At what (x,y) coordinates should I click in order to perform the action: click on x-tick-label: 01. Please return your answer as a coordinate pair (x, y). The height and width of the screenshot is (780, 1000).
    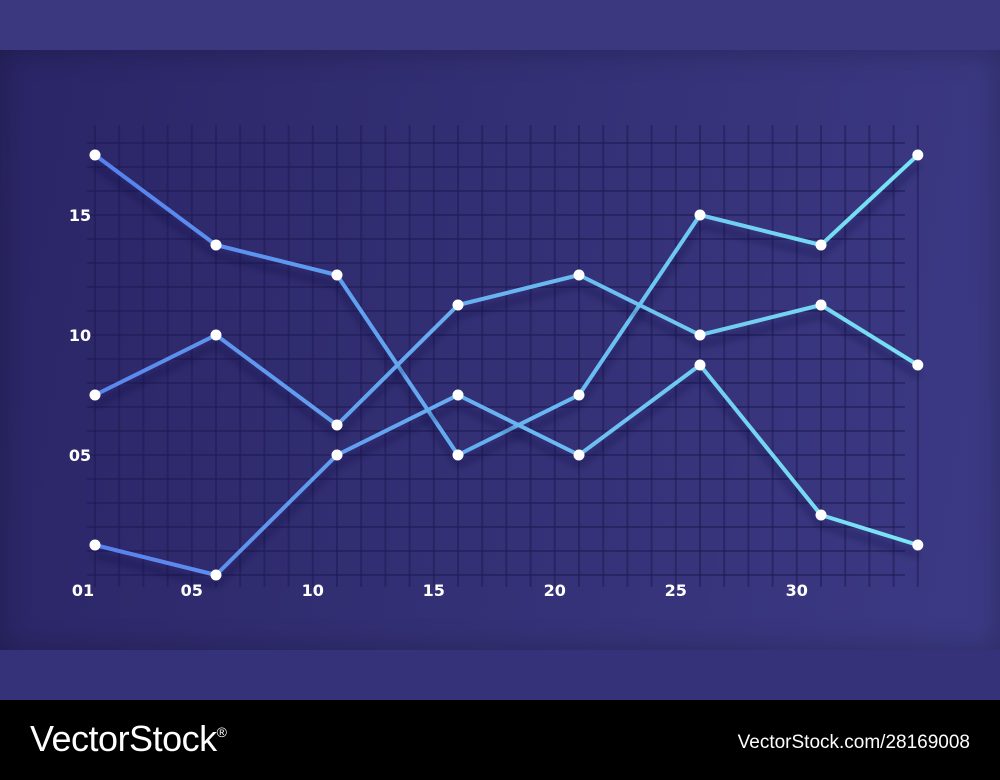
    Looking at the image, I should click on (83, 590).